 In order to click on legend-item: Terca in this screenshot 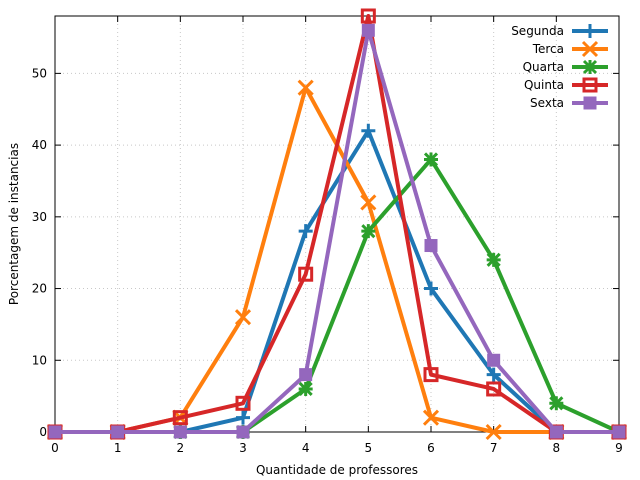, I will do `click(570, 49)`.